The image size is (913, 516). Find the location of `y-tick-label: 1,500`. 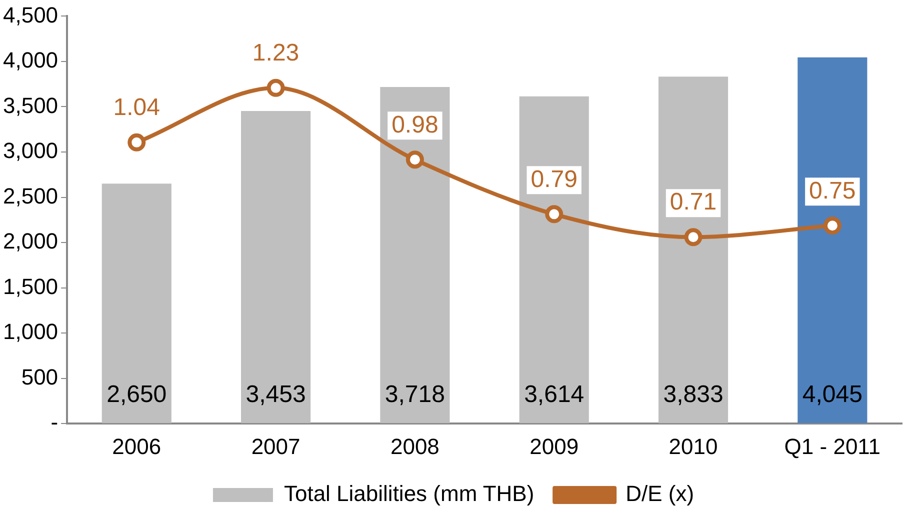

y-tick-label: 1,500 is located at coordinates (30, 286).